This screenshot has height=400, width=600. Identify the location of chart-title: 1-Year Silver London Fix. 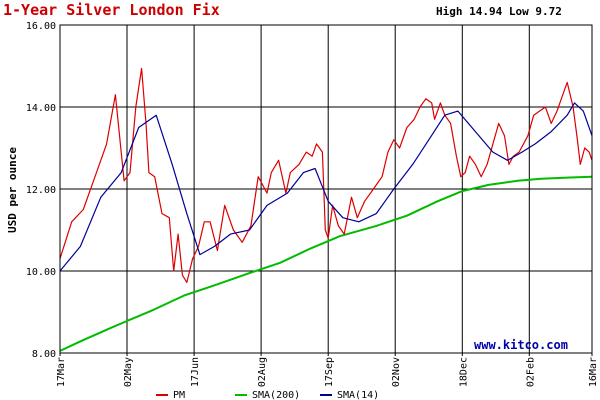
(111, 10).